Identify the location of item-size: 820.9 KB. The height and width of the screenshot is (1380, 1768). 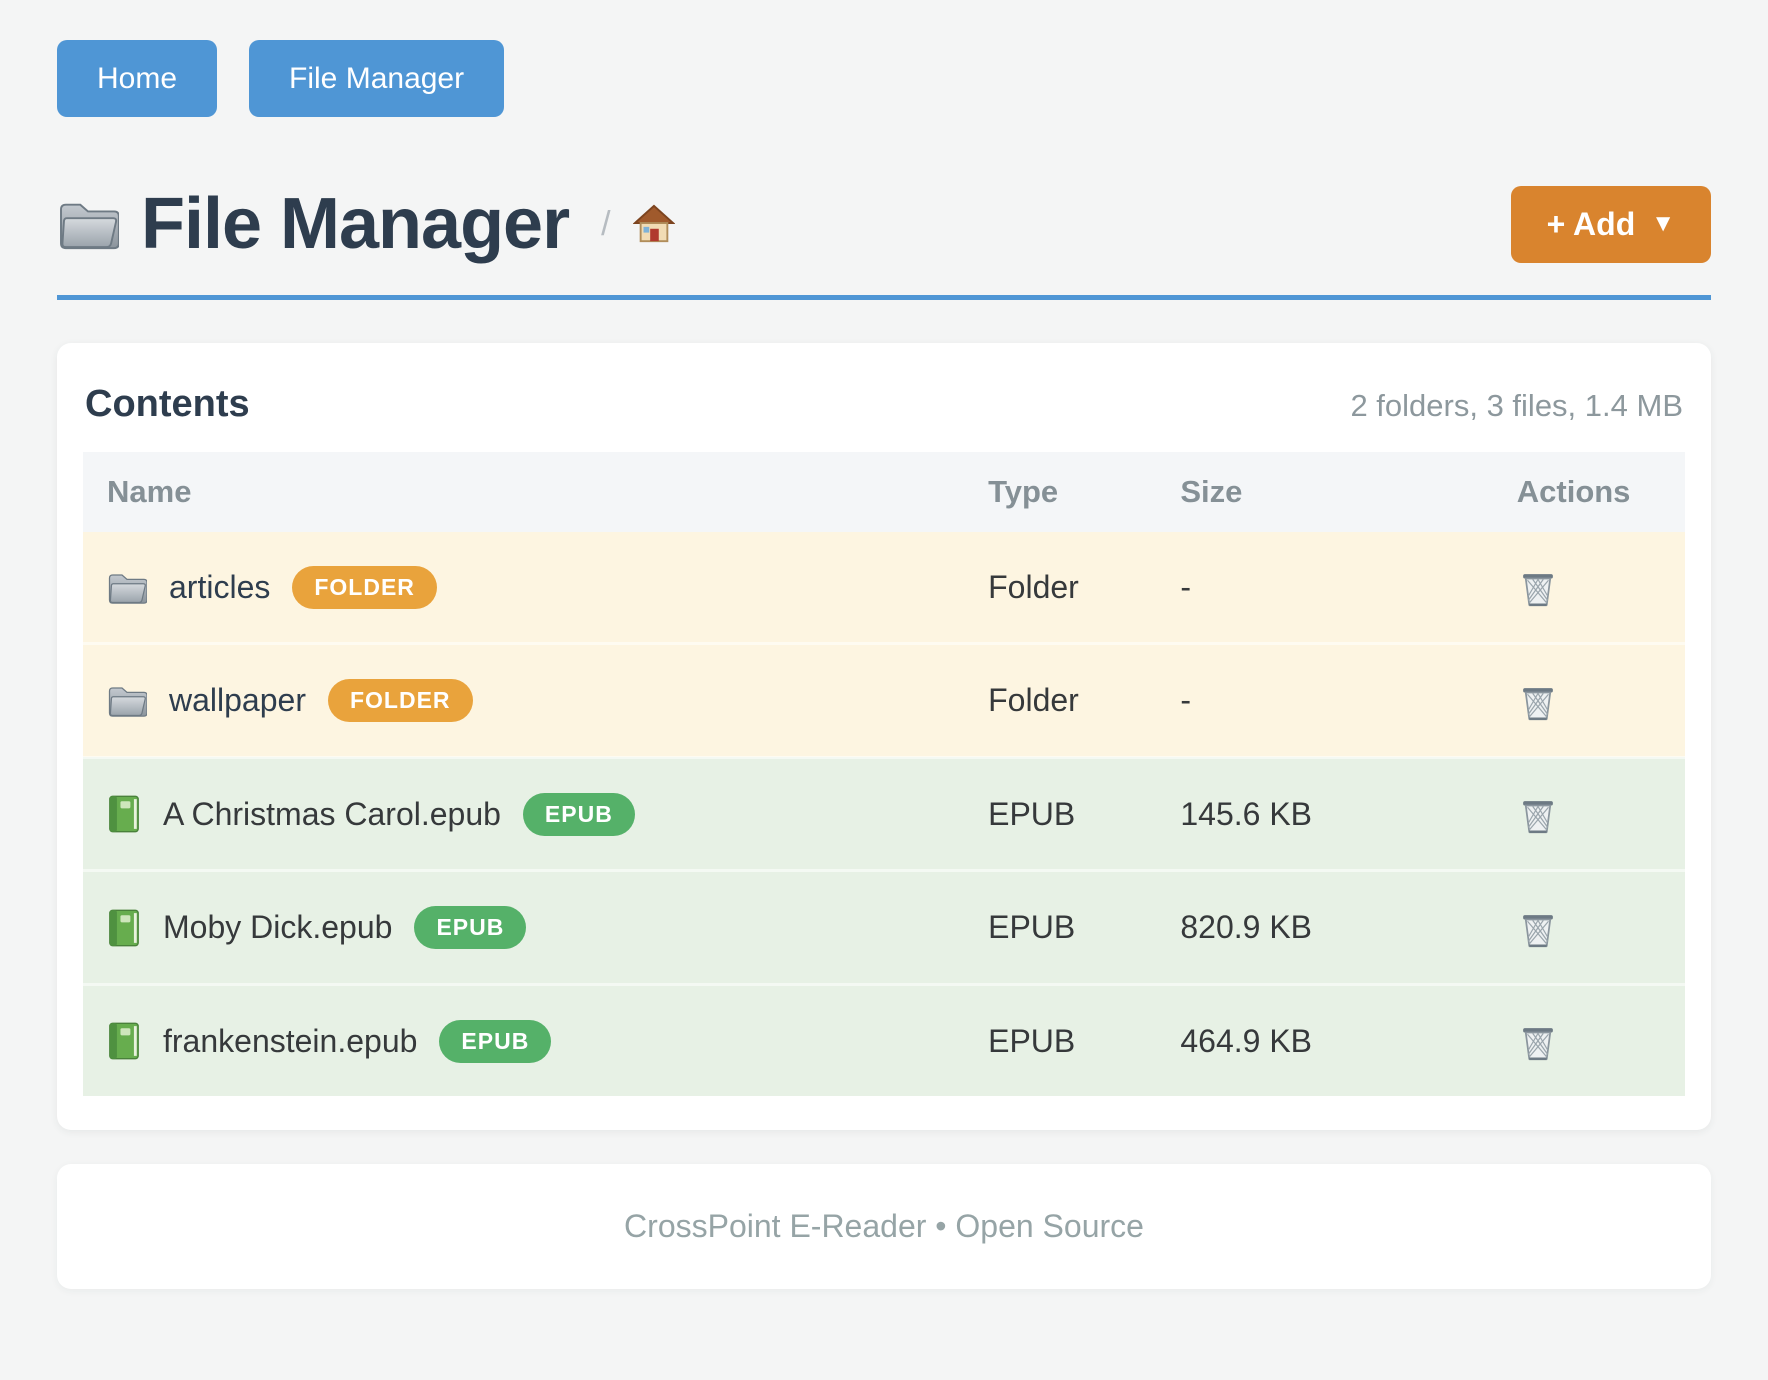
(1246, 927).